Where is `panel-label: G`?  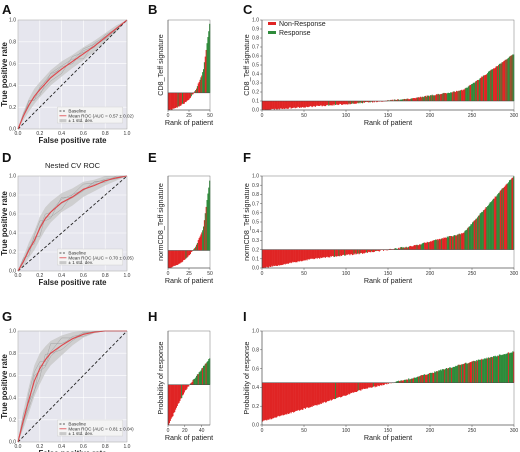
panel-label: G is located at coordinates (7, 316).